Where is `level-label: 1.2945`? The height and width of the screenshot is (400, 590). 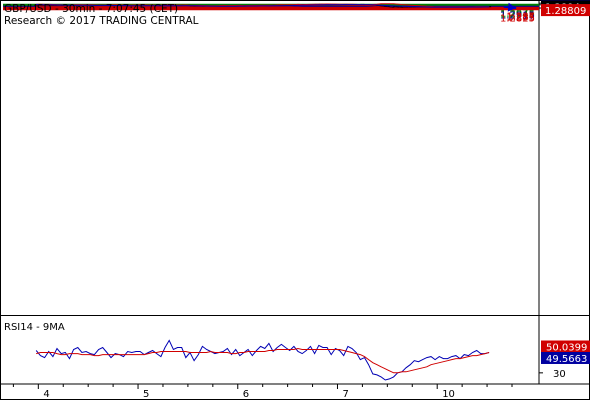
level-label: 1.2945 is located at coordinates (517, 15).